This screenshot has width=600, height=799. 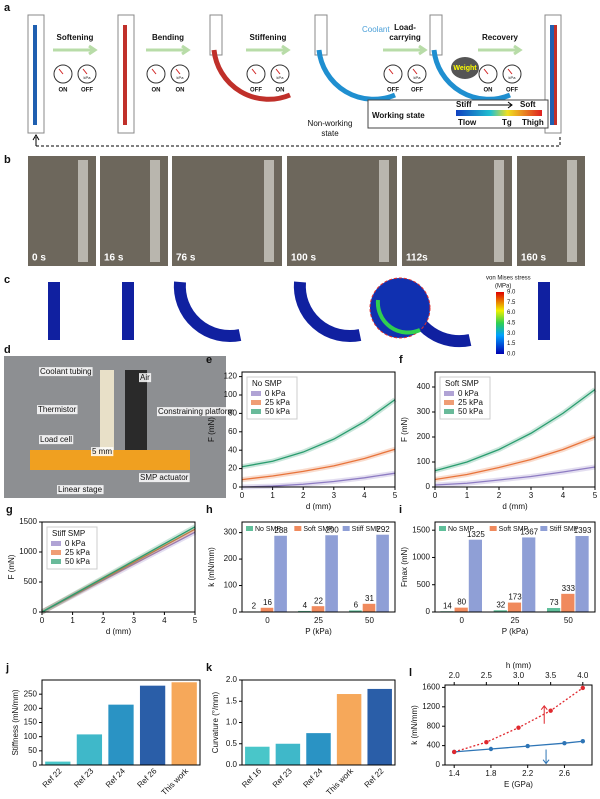 I want to click on x-tick-label: 3, so click(x=531, y=495).